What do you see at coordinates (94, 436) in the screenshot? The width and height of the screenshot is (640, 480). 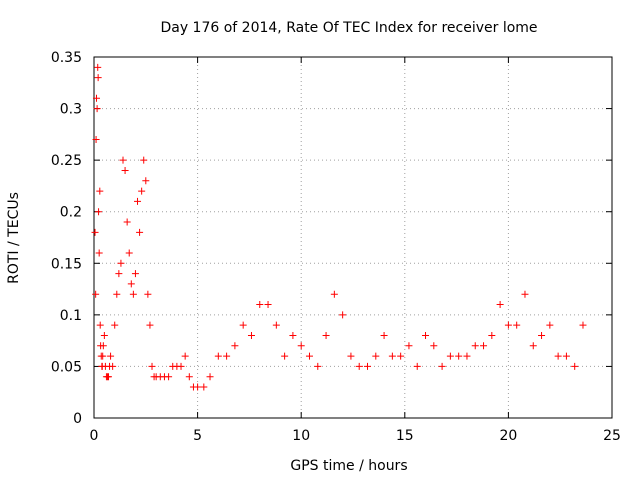 I see `x-tick-label: 0` at bounding box center [94, 436].